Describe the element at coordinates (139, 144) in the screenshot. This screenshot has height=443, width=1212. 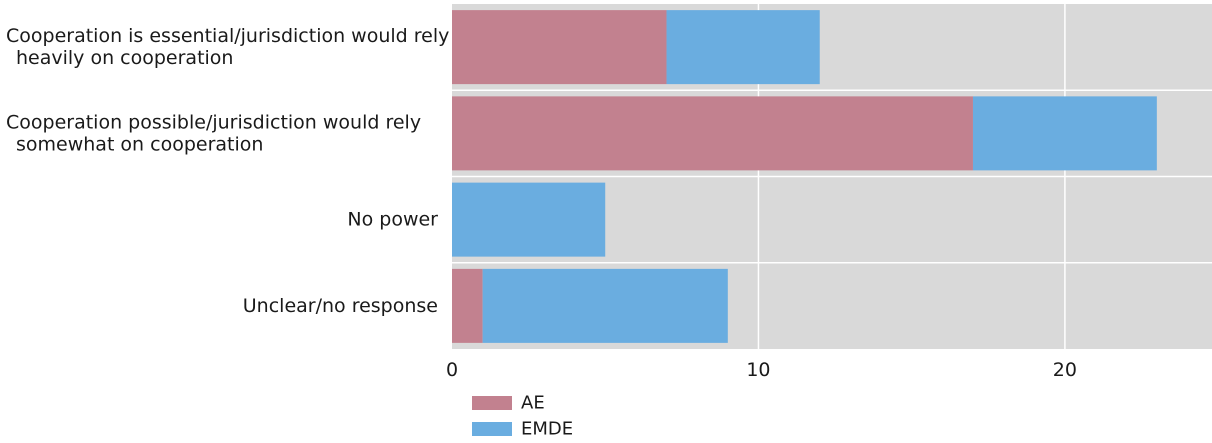
I see `category-label-line: somewhat on cooperation` at that location.